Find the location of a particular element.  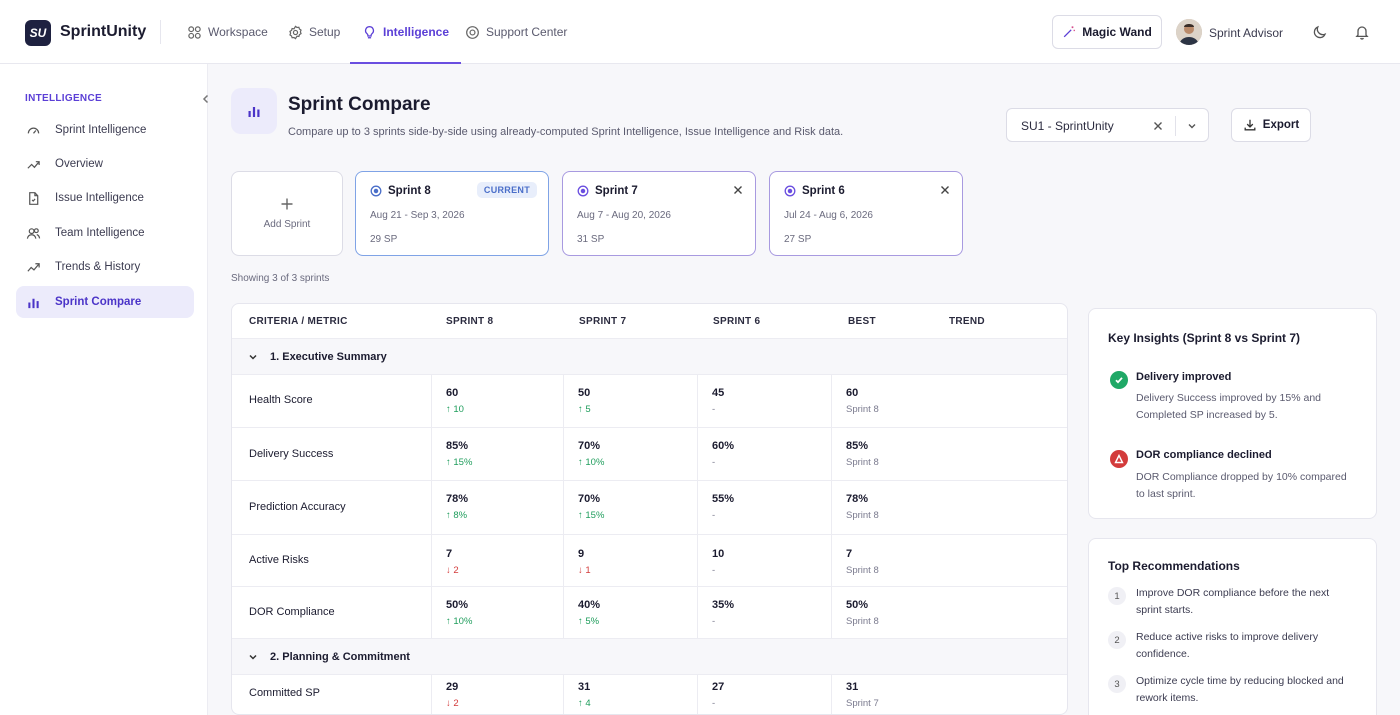

sprint7-delta: ↑ 10% is located at coordinates (591, 462).